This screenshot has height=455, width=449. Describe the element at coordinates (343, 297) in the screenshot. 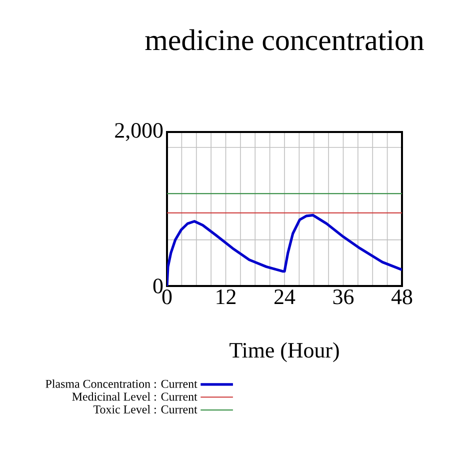

I see `x-tick-label: 36` at that location.